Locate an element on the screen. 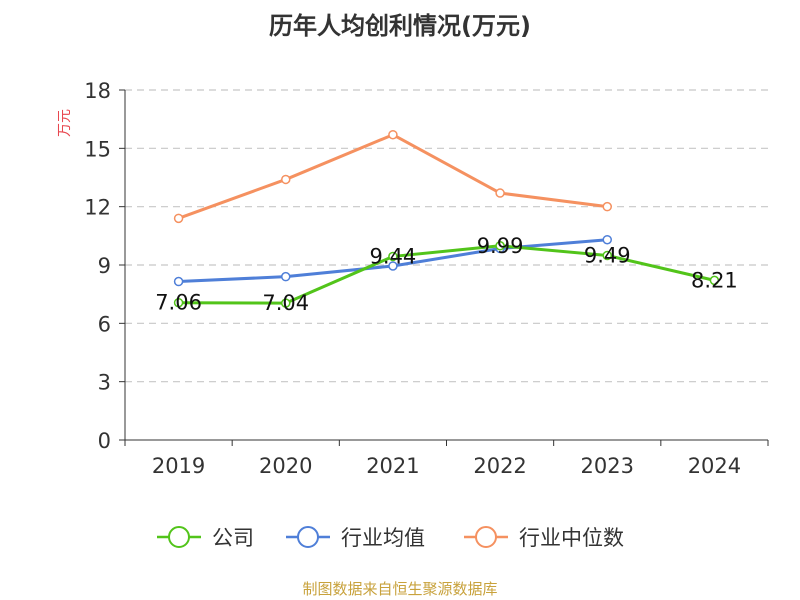 The width and height of the screenshot is (800, 600). legend-item: 行业均值 is located at coordinates (355, 538).